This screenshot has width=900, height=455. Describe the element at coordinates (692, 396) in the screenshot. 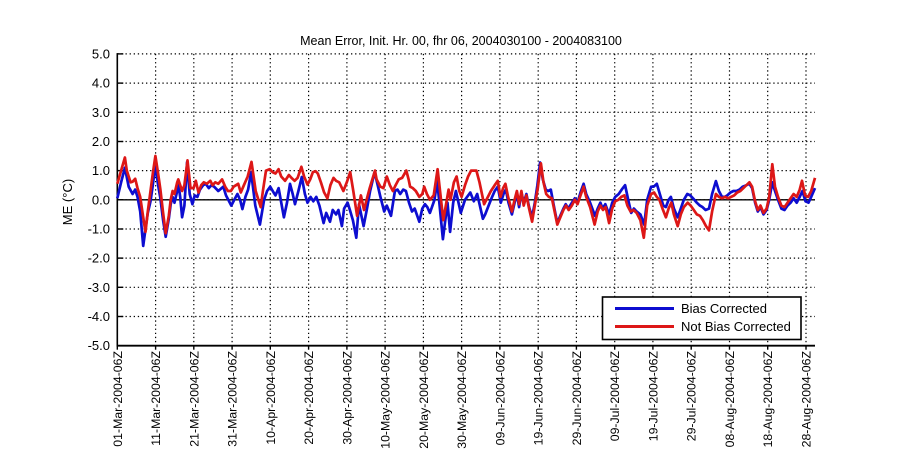

I see `svg-text: 29-Jul-2004-06Z` at that location.